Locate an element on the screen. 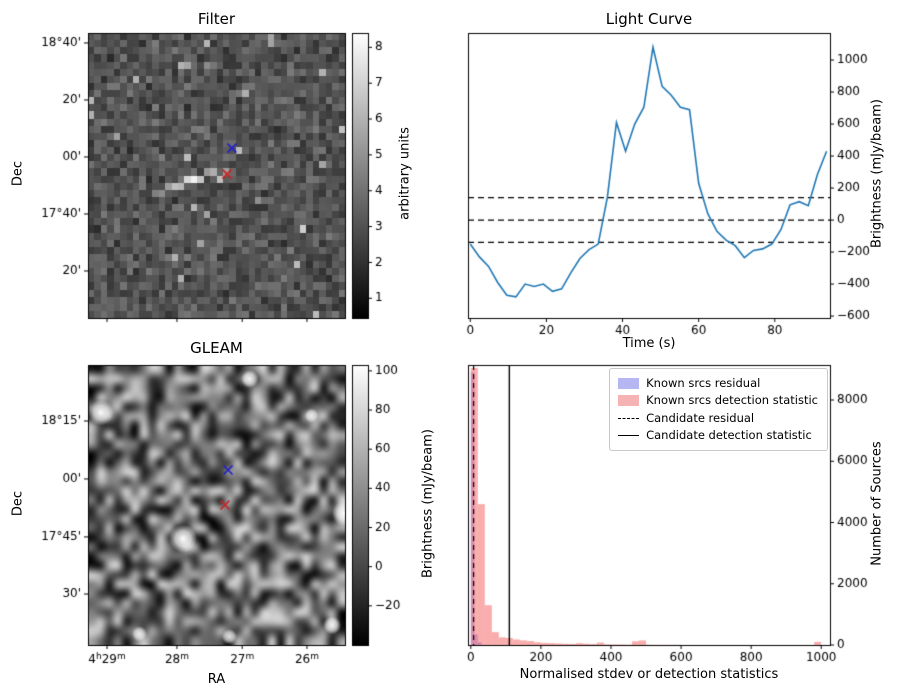 This screenshot has height=699, width=902. legend-label: Candidate detection statistic is located at coordinates (729, 434).